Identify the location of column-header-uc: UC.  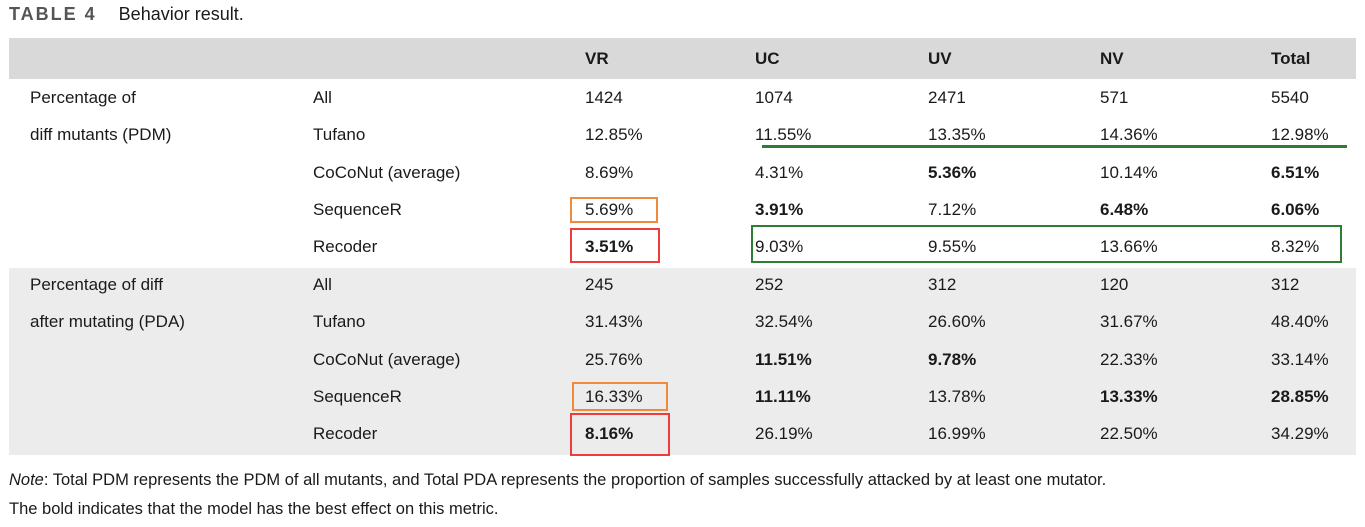
(767, 58).